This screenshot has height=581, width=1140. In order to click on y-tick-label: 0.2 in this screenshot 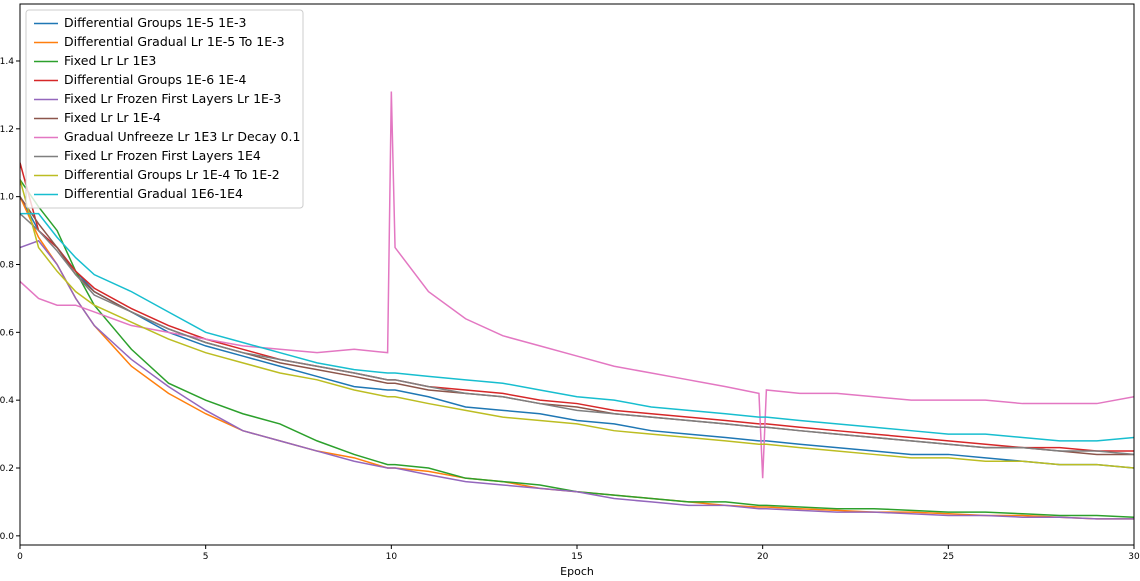, I will do `click(7, 469)`.